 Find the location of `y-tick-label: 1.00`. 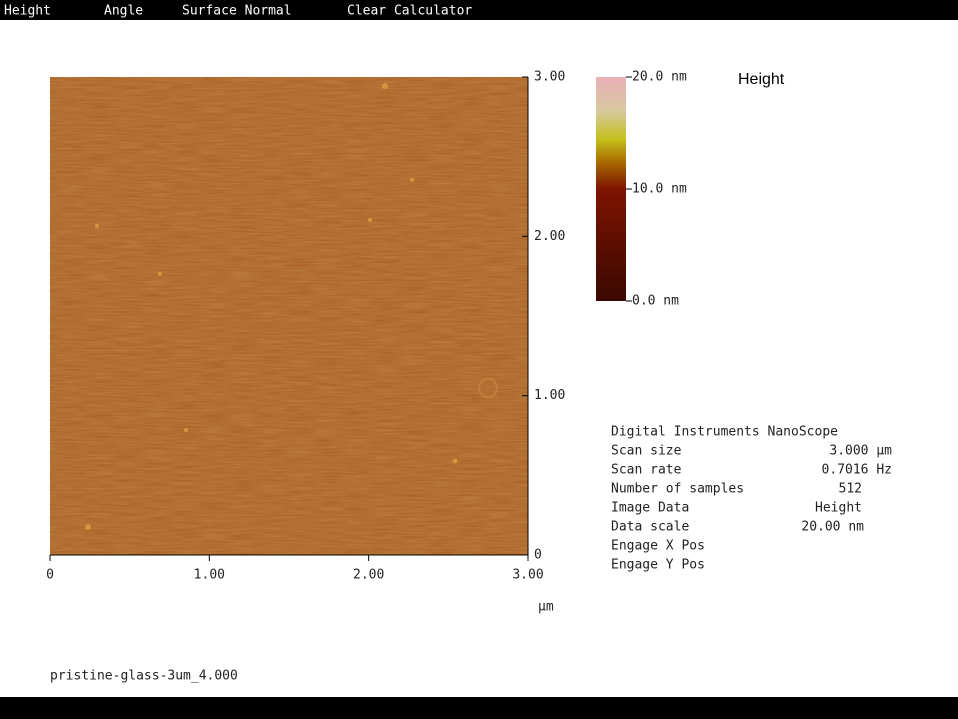

y-tick-label: 1.00 is located at coordinates (549, 395).